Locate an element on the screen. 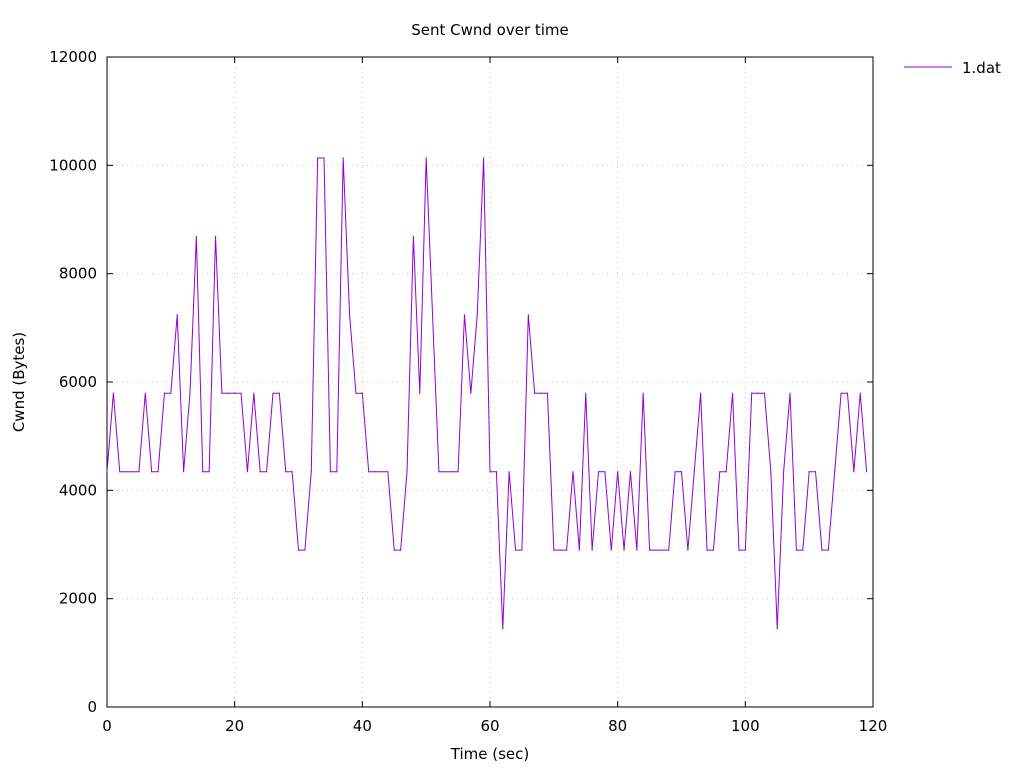 Image resolution: width=1024 pixels, height=768 pixels. x-axis-label: Time (sec) is located at coordinates (489, 754).